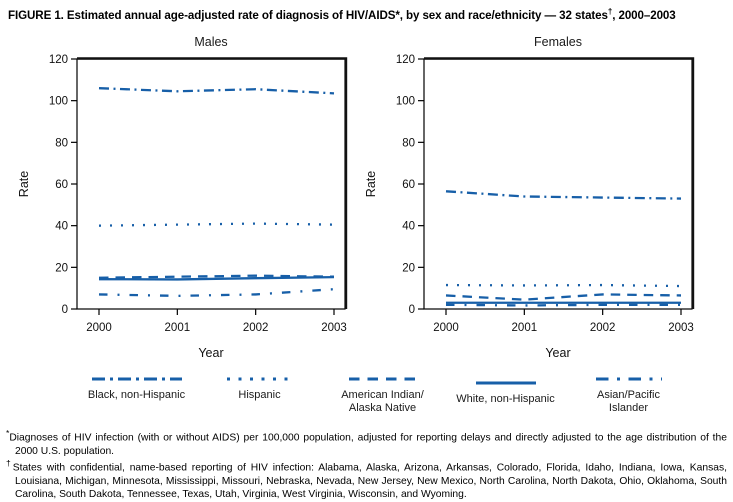 Image resolution: width=733 pixels, height=502 pixels. I want to click on legend-label-asian-pacific-islander: Asian/Pacific Islander, so click(628, 402).